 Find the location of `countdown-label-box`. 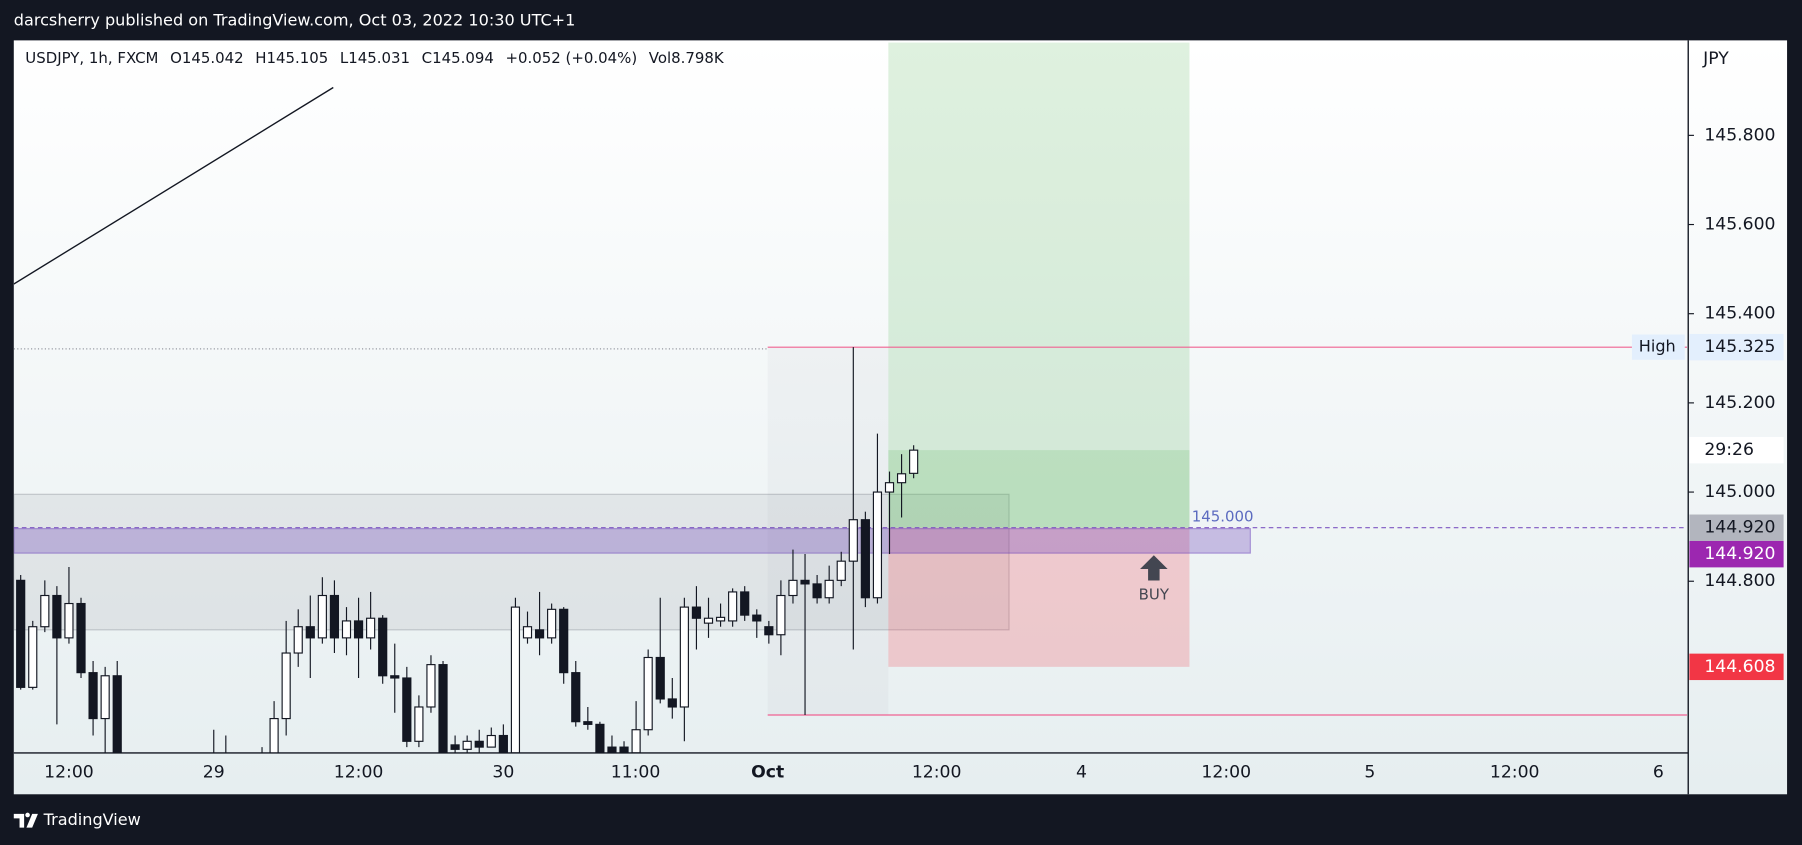

countdown-label-box is located at coordinates (1736, 450).